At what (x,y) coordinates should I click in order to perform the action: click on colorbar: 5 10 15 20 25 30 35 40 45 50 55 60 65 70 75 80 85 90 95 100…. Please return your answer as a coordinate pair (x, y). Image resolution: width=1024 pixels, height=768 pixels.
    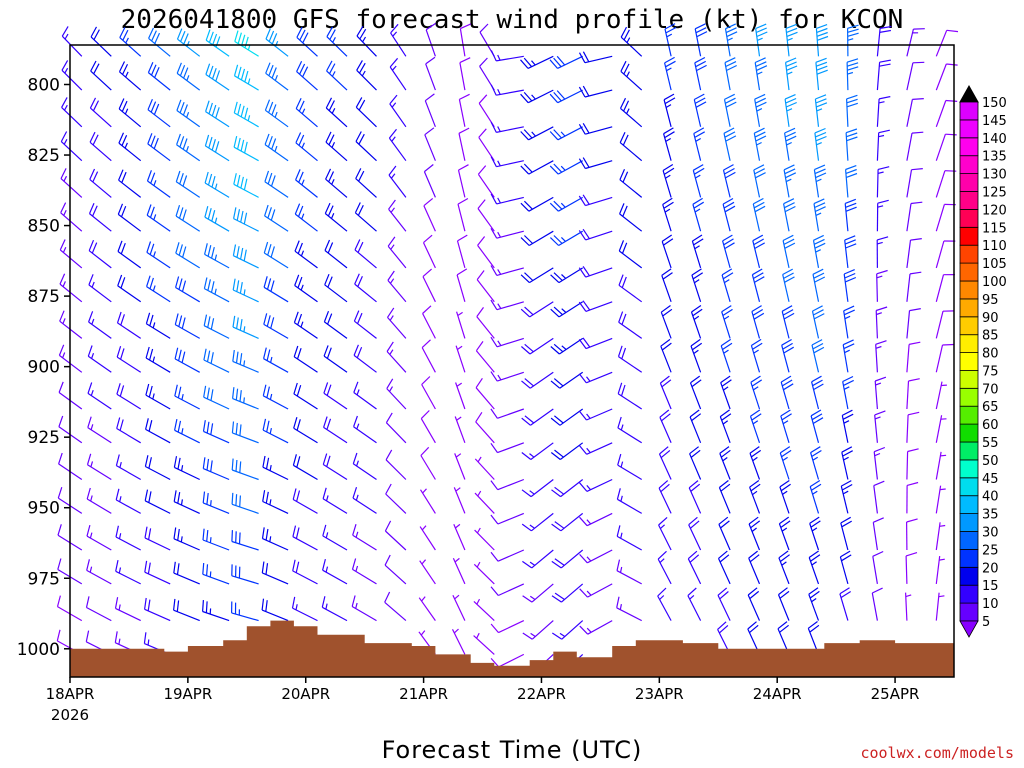
    Looking at the image, I should click on (983, 361).